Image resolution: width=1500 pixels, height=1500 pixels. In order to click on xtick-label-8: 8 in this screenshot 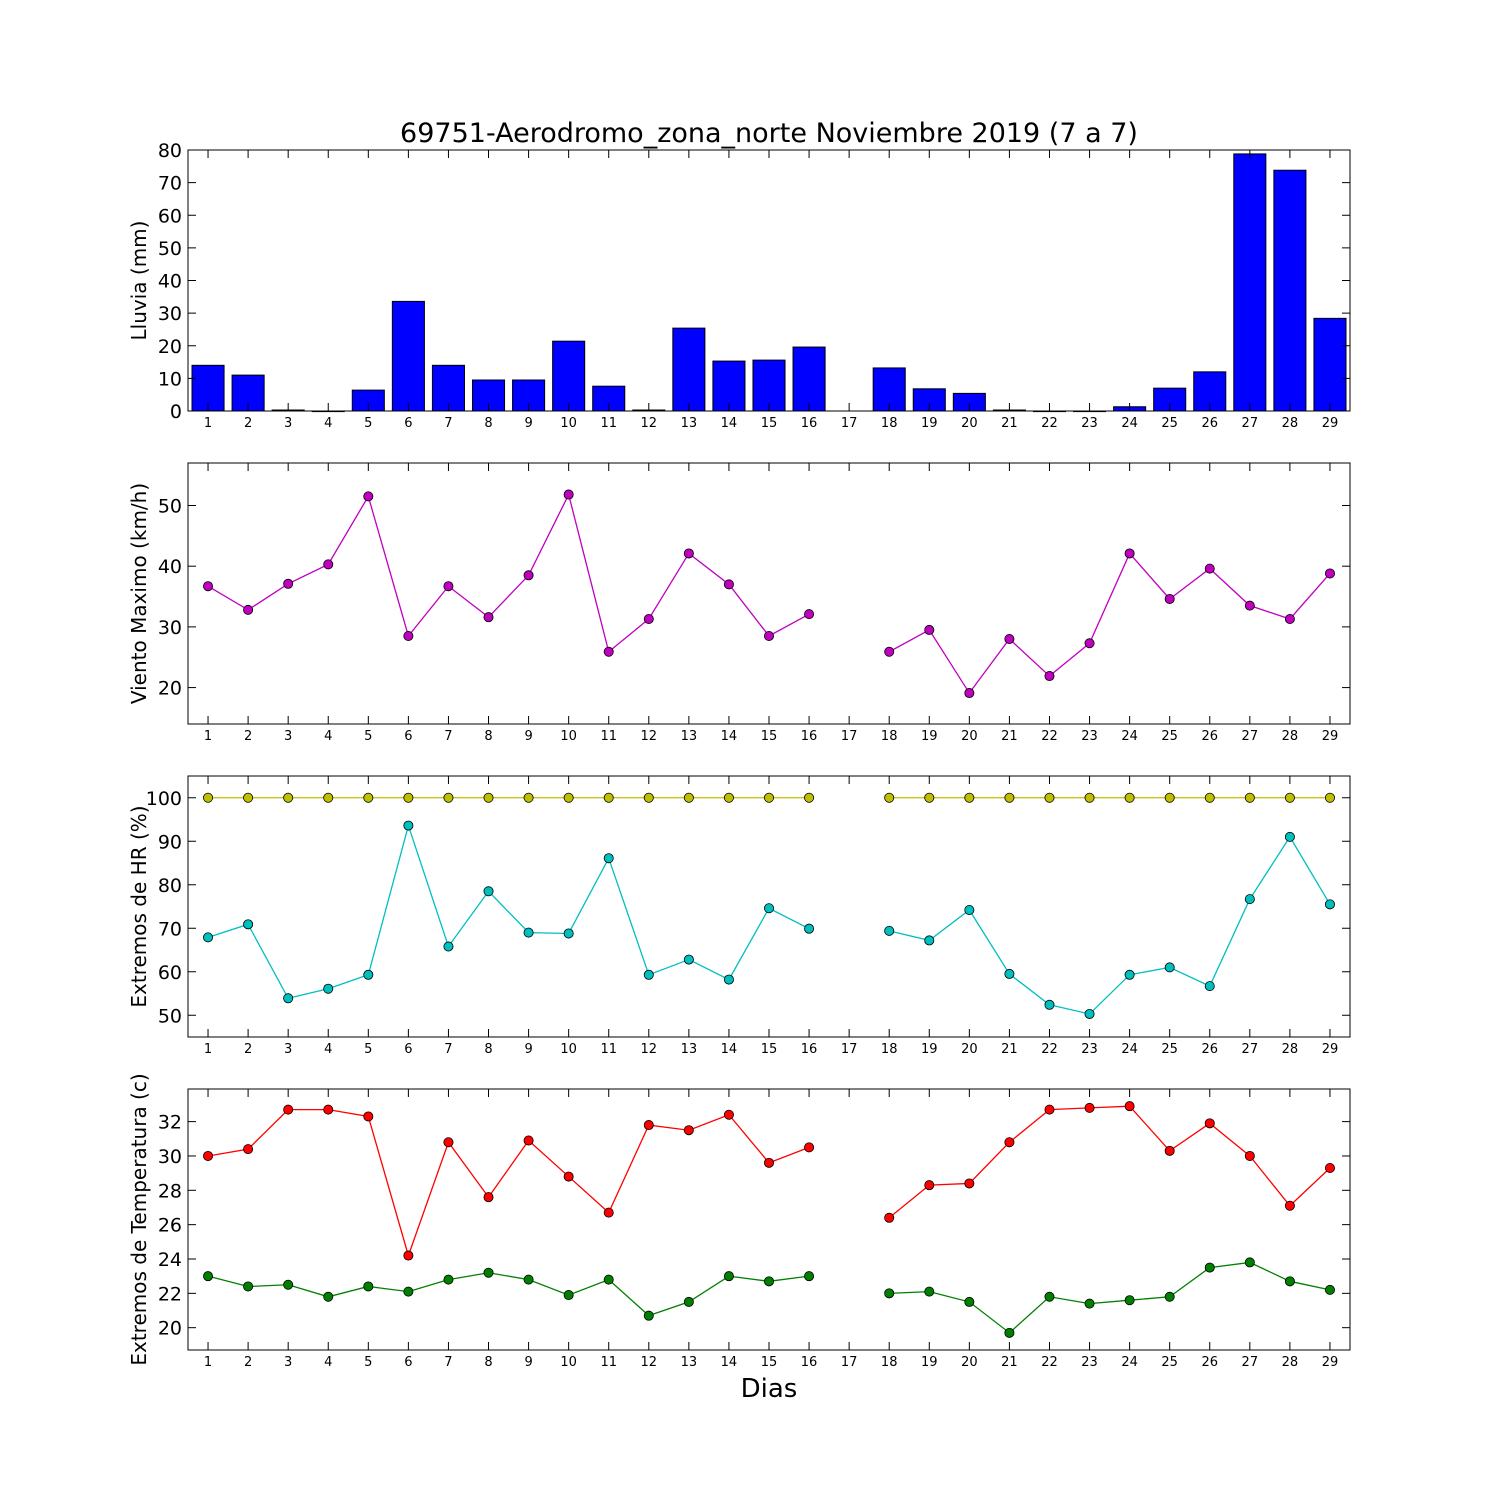, I will do `click(488, 736)`.